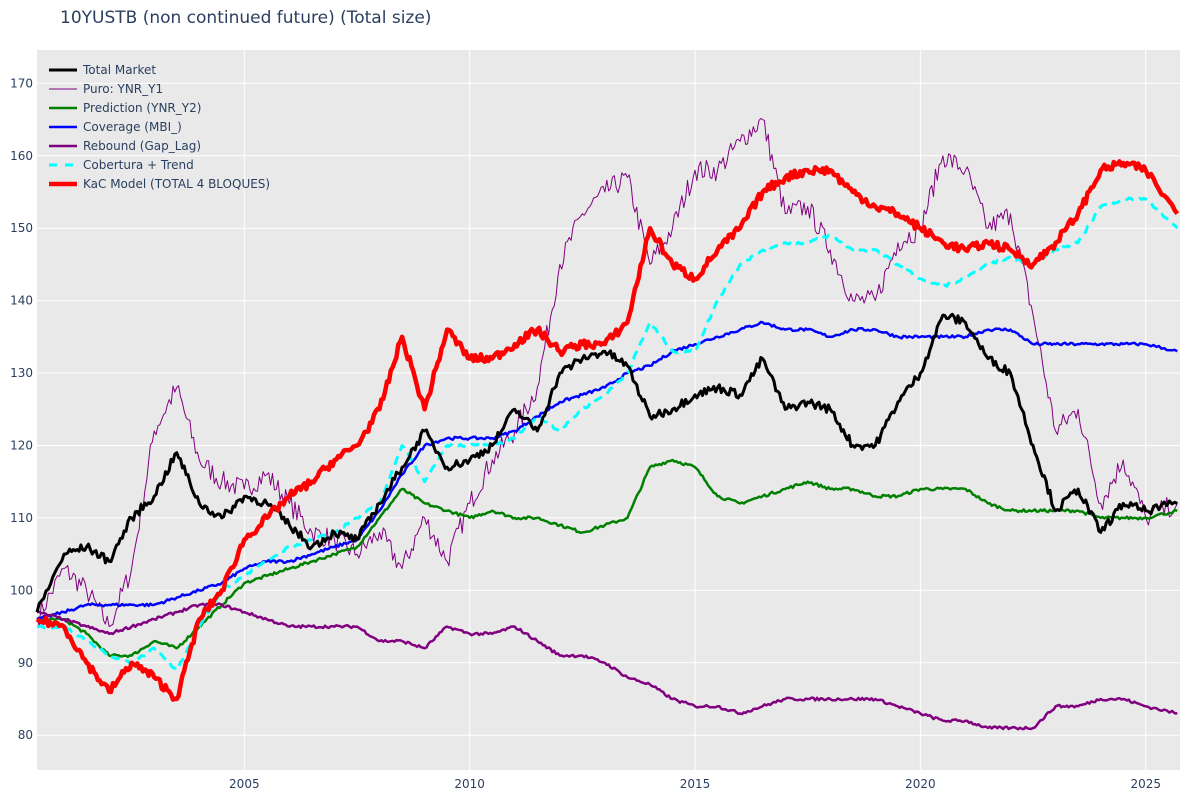  Describe the element at coordinates (138, 164) in the screenshot. I see `legend-label: Cobertura + Trend` at that location.